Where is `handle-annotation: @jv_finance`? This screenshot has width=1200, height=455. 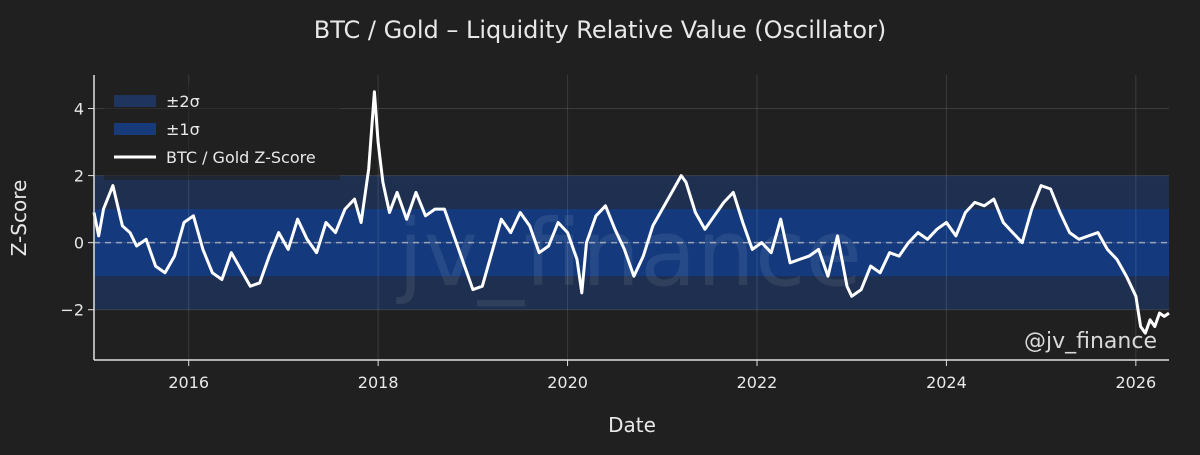 handle-annotation: @jv_finance is located at coordinates (1090, 341).